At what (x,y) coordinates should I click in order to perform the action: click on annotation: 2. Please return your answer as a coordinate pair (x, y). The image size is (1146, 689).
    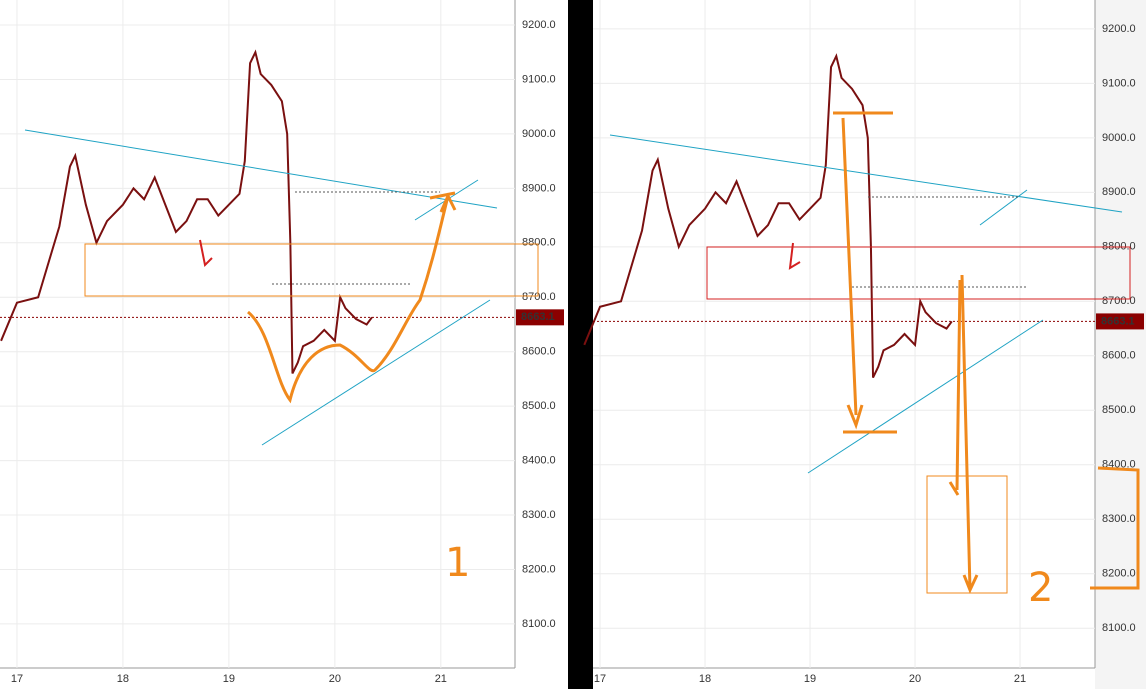
    Looking at the image, I should click on (1040, 588).